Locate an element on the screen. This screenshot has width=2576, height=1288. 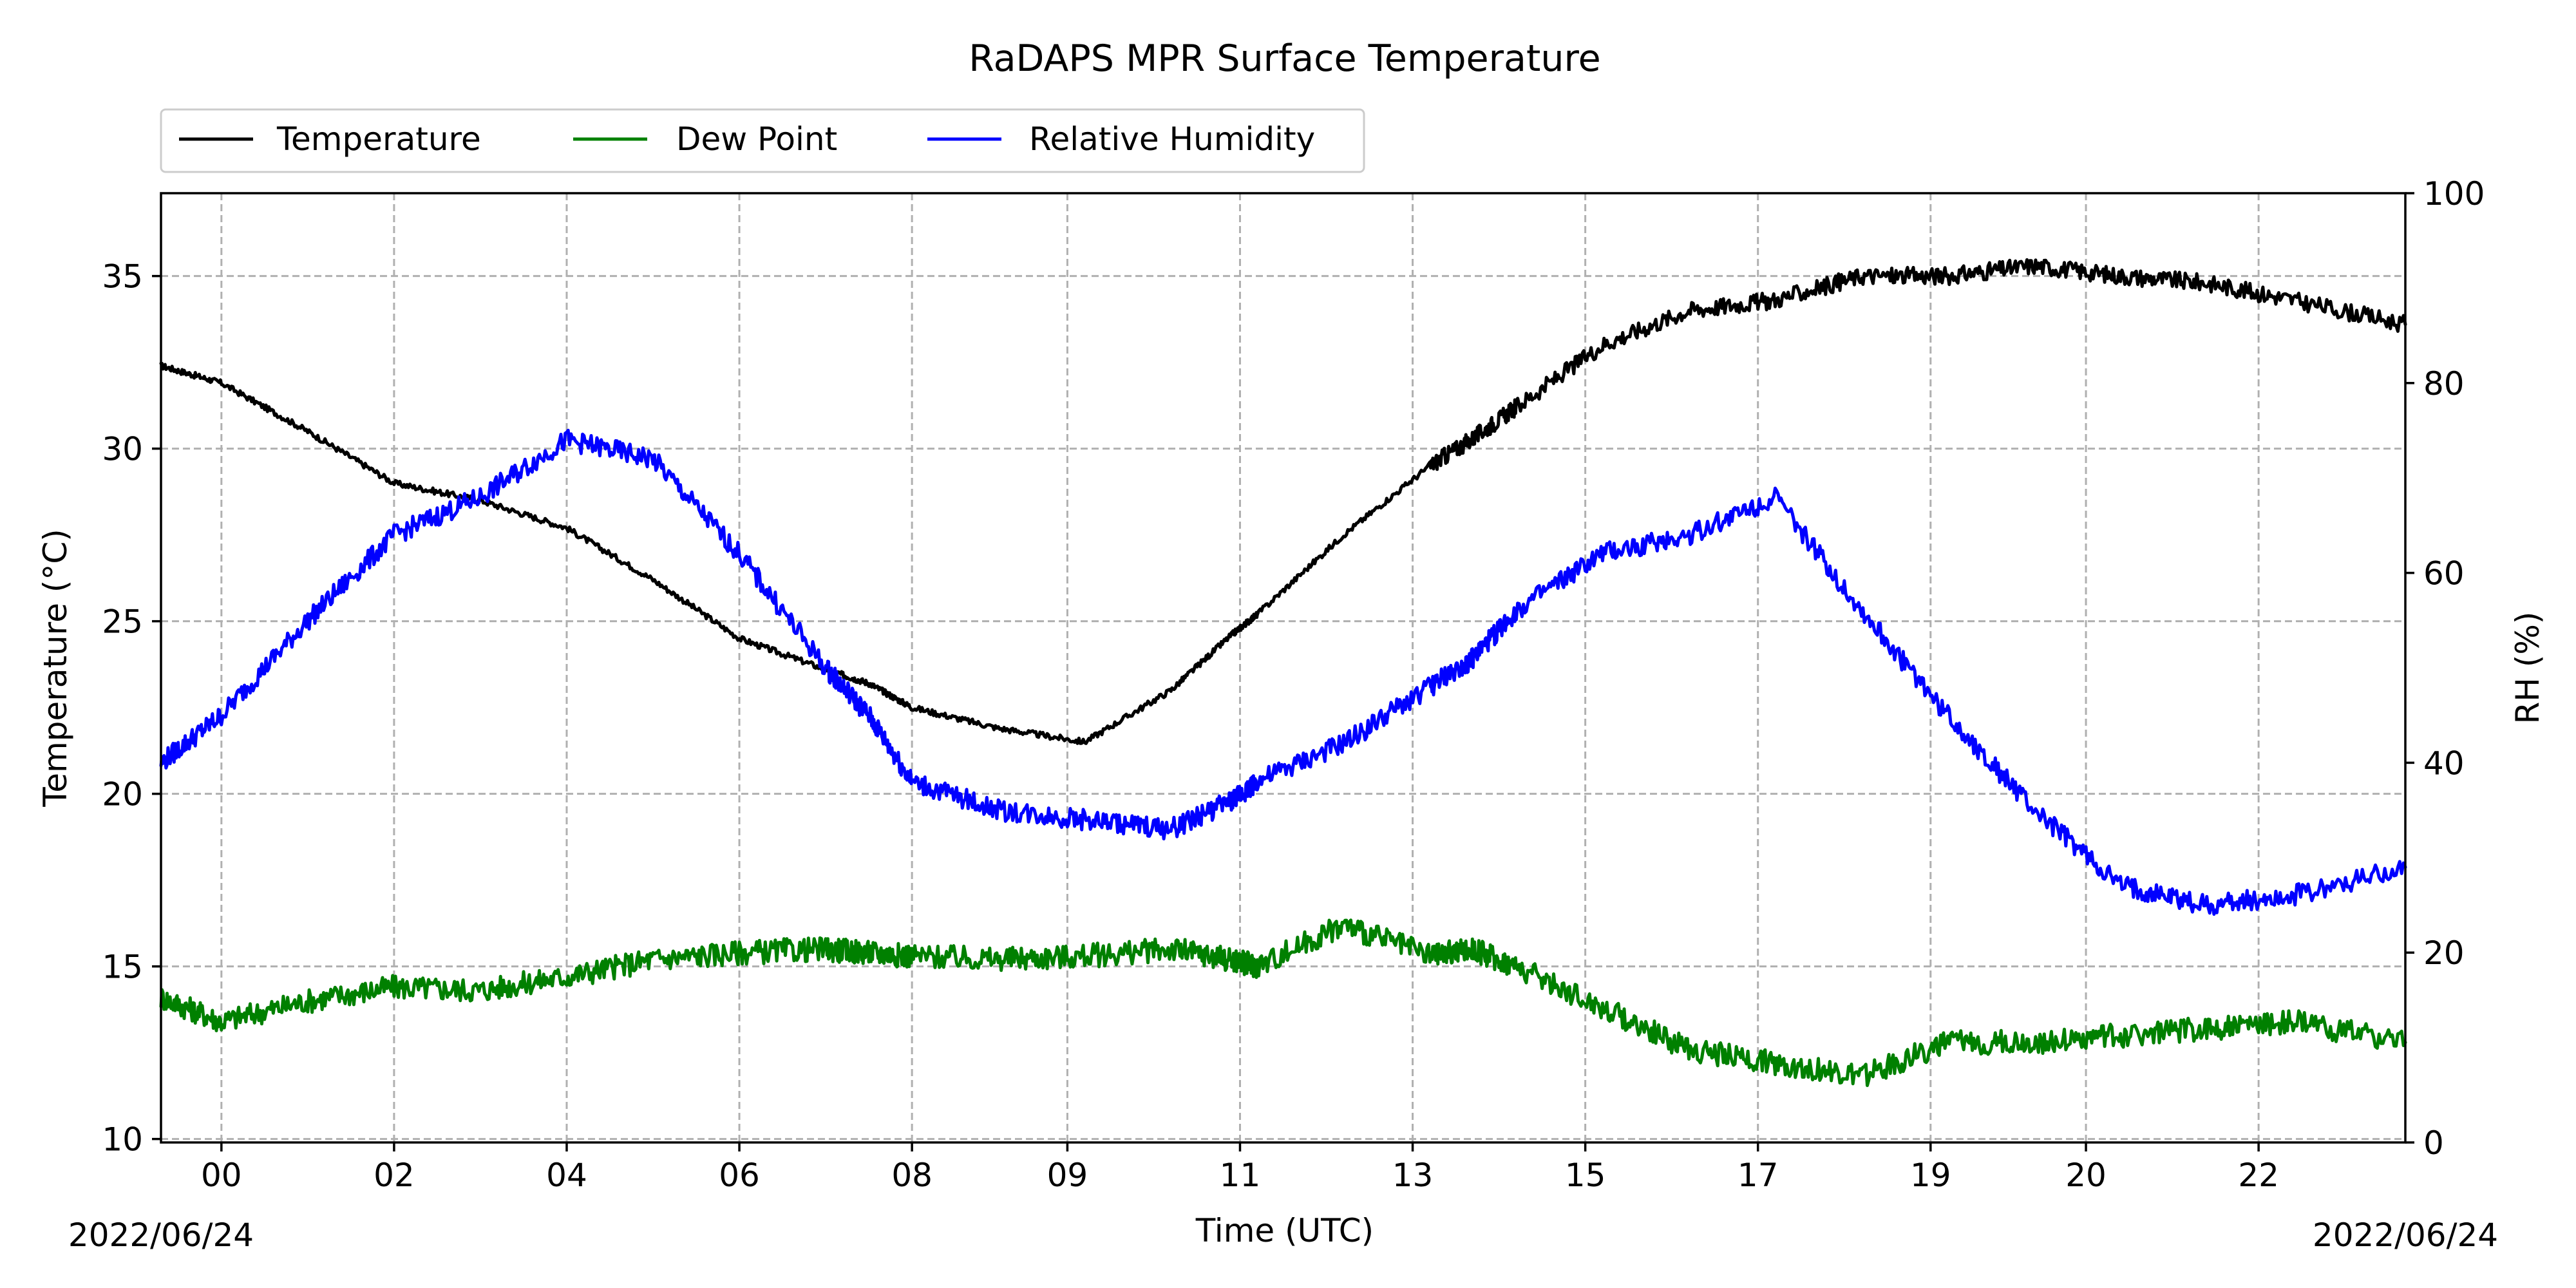
y-left-tick-label: 30 is located at coordinates (123, 449).